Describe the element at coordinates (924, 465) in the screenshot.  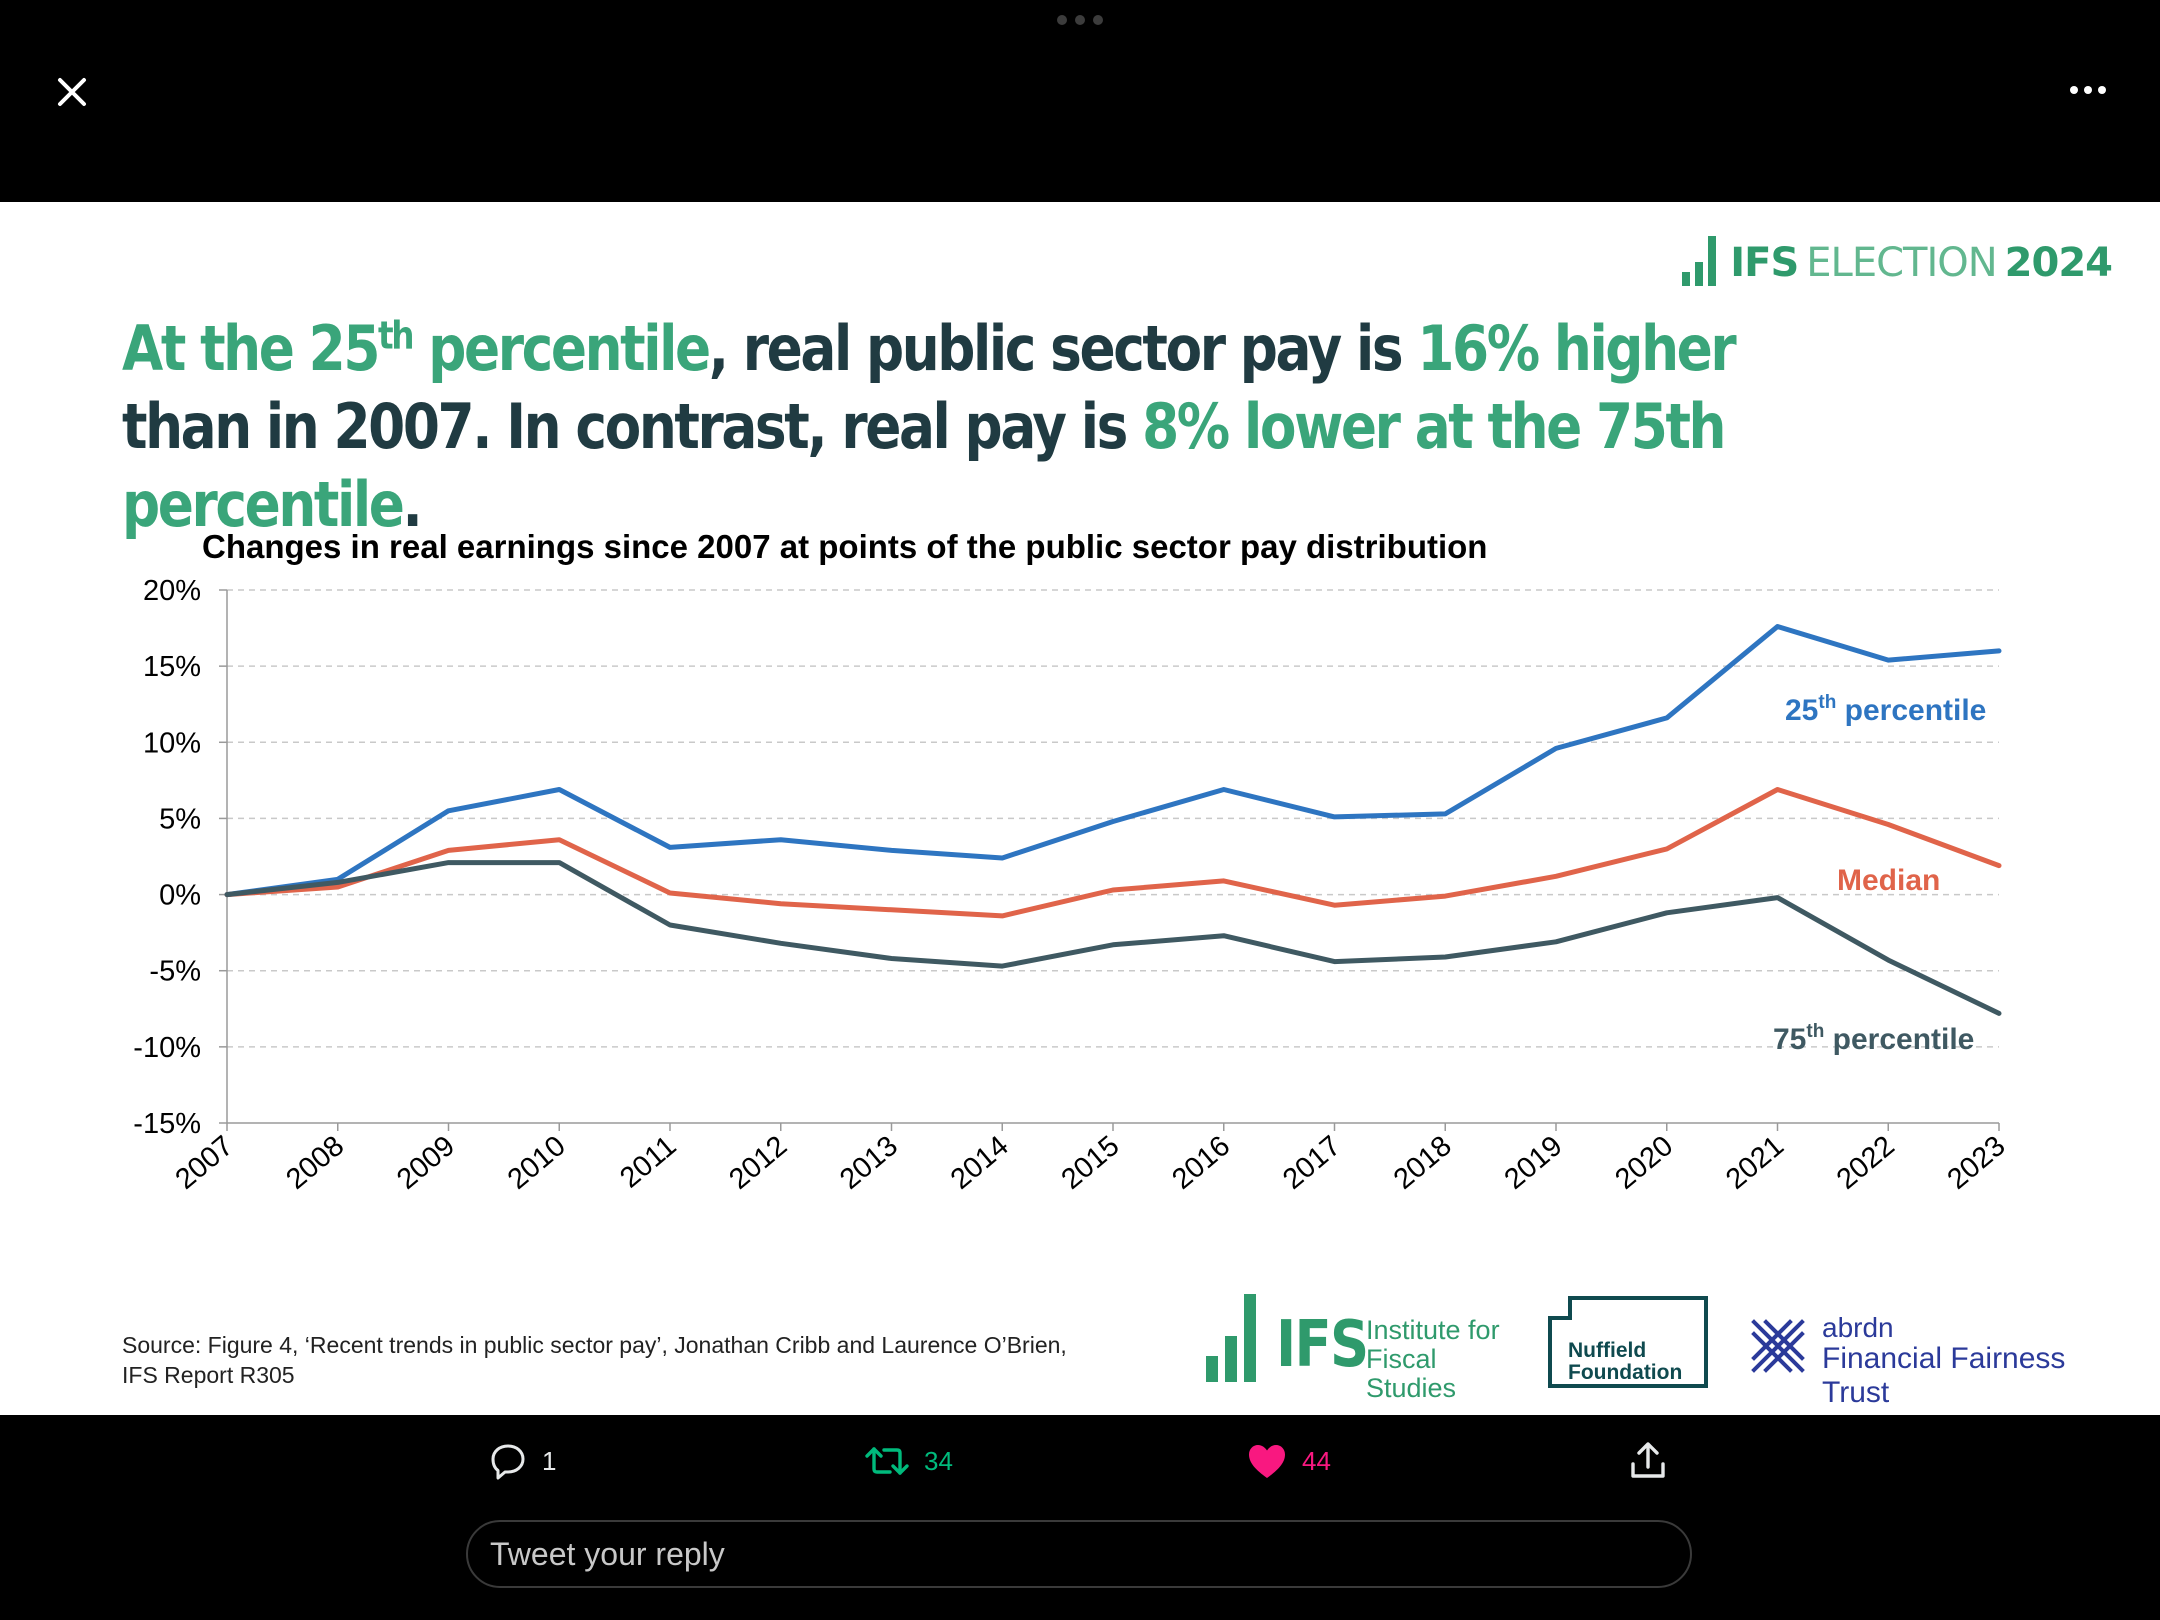
I see `headline-p6: 8% lower at the 75th percentile` at that location.